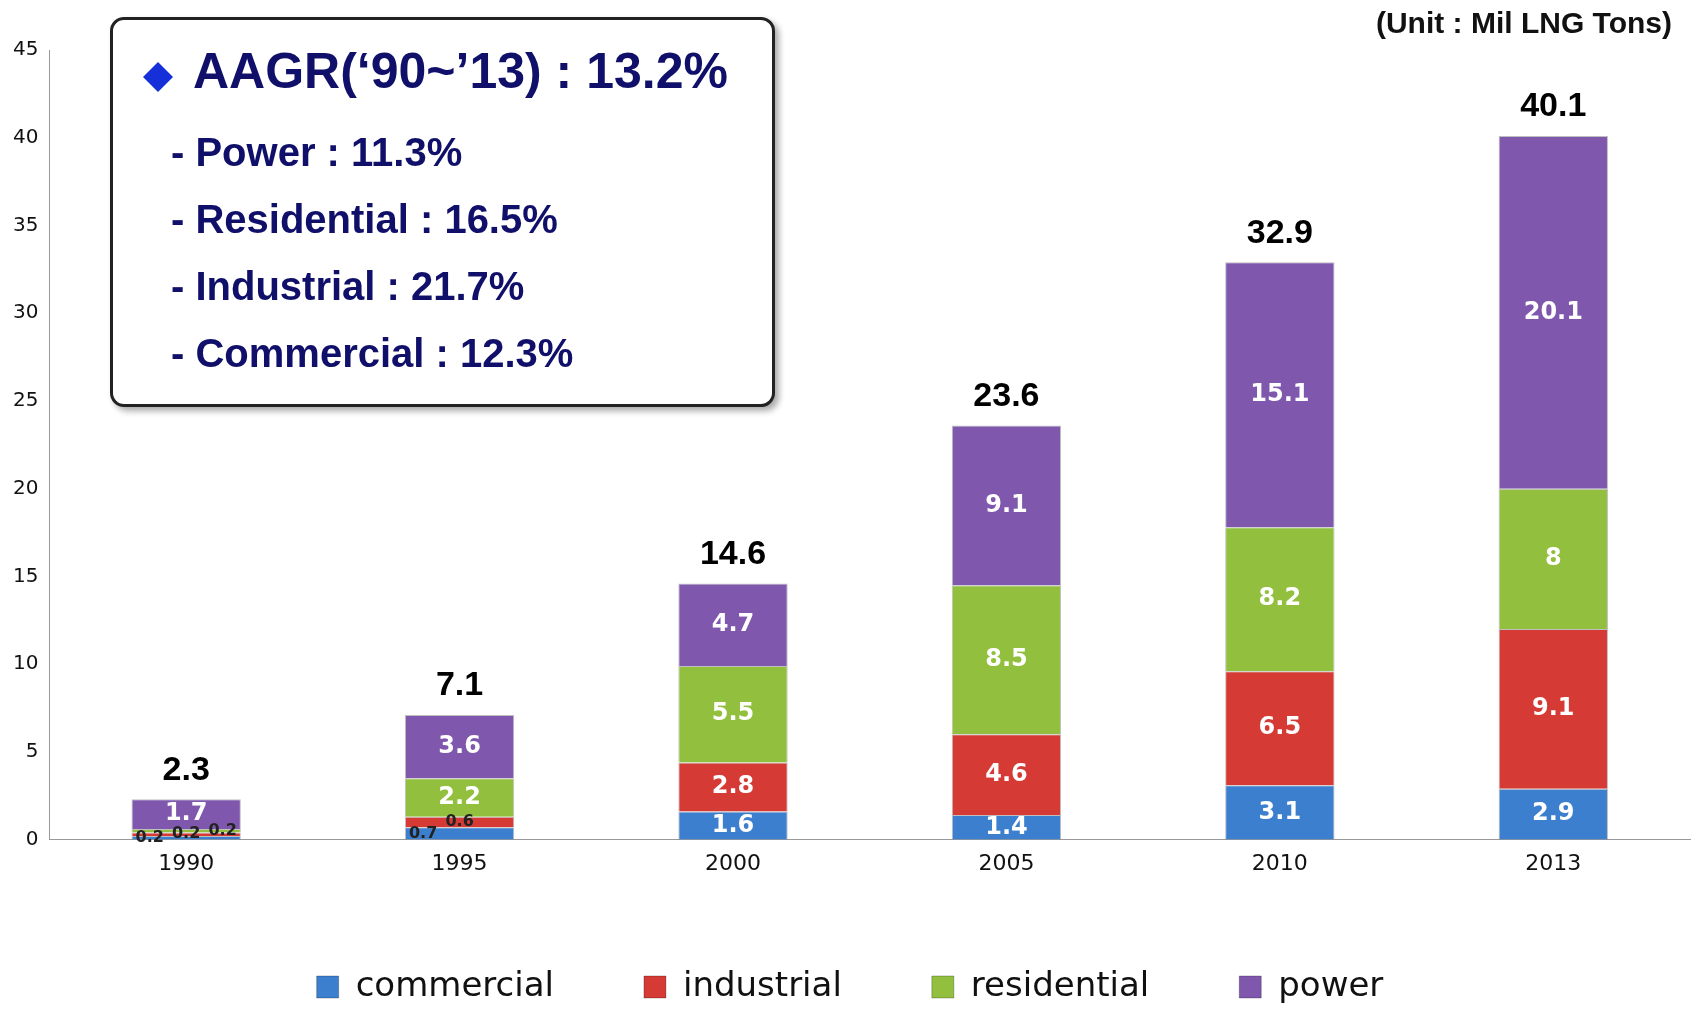 Image resolution: width=1700 pixels, height=1014 pixels. I want to click on y-tick-label: 45, so click(26, 48).